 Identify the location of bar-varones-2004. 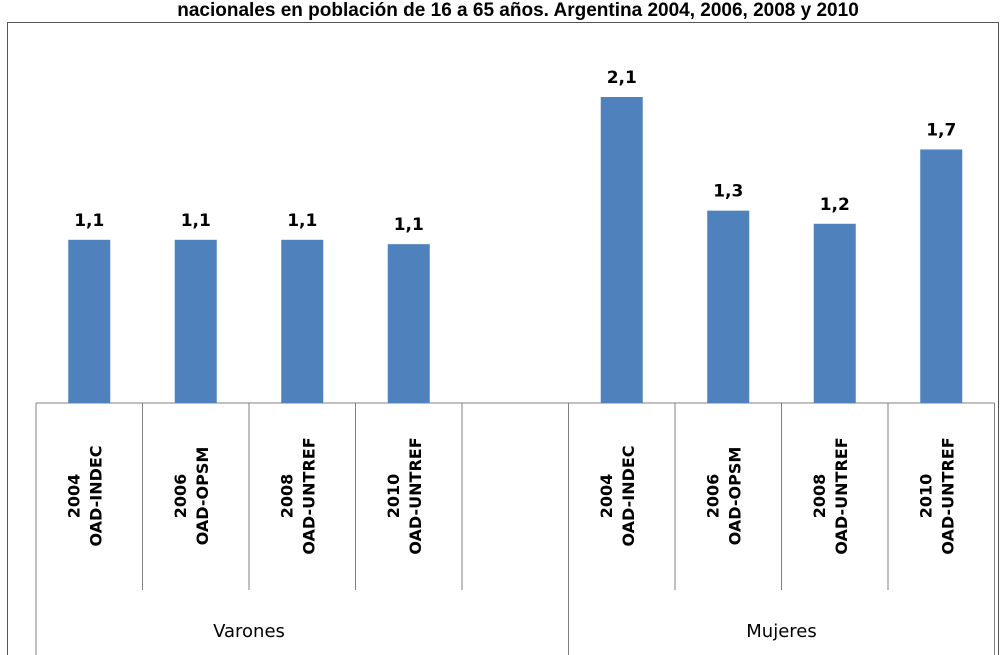
(89, 321).